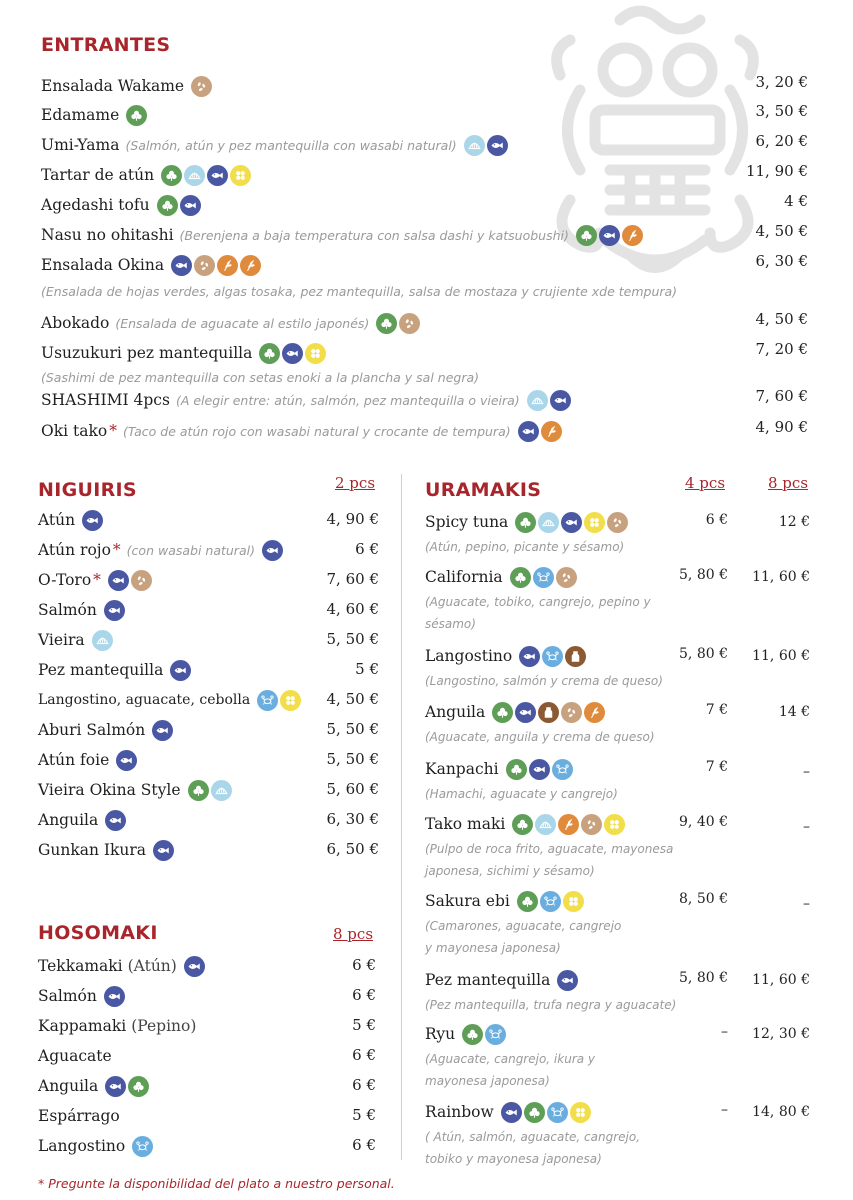  I want to click on hosomaki-item: Anguila, so click(94, 1086).